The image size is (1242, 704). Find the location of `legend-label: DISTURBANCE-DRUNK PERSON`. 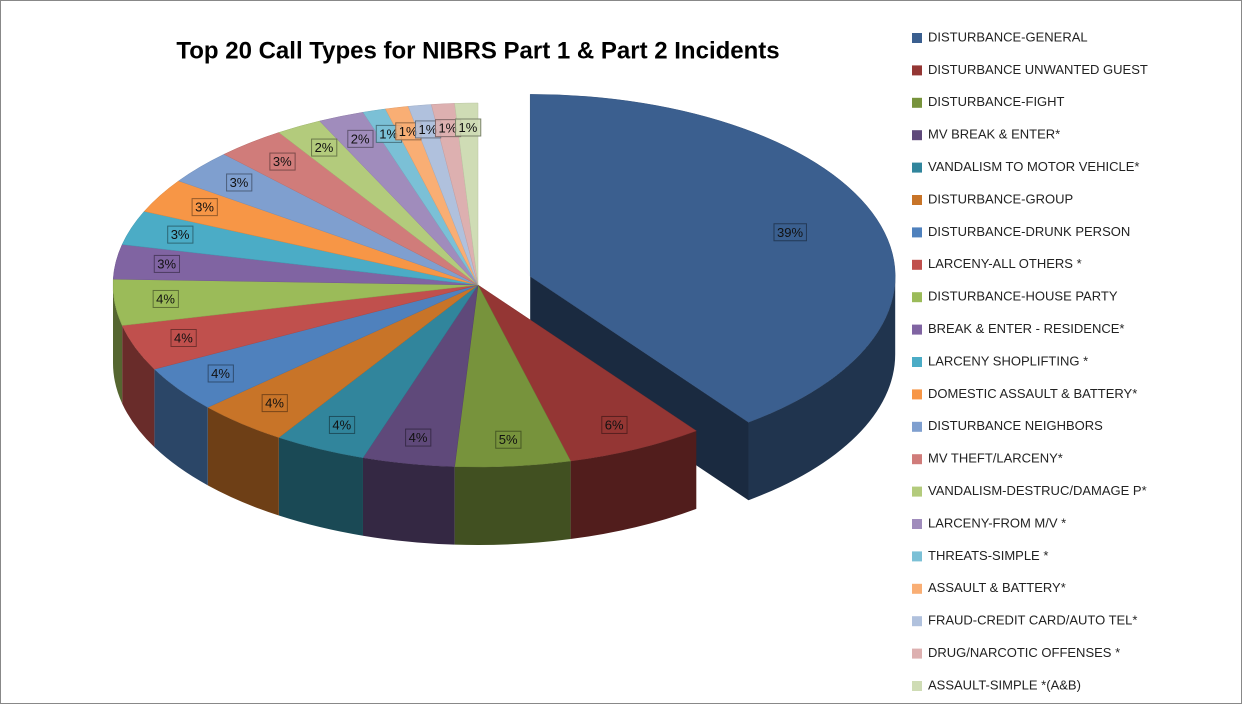

legend-label: DISTURBANCE-DRUNK PERSON is located at coordinates (1029, 231).